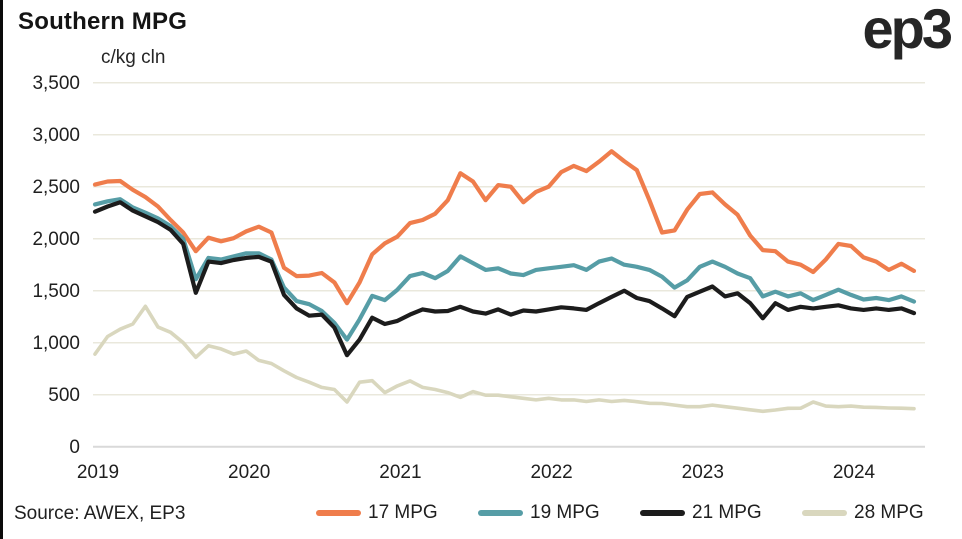 Image resolution: width=962 pixels, height=539 pixels. I want to click on y-tick-label: 3,000, so click(56, 135).